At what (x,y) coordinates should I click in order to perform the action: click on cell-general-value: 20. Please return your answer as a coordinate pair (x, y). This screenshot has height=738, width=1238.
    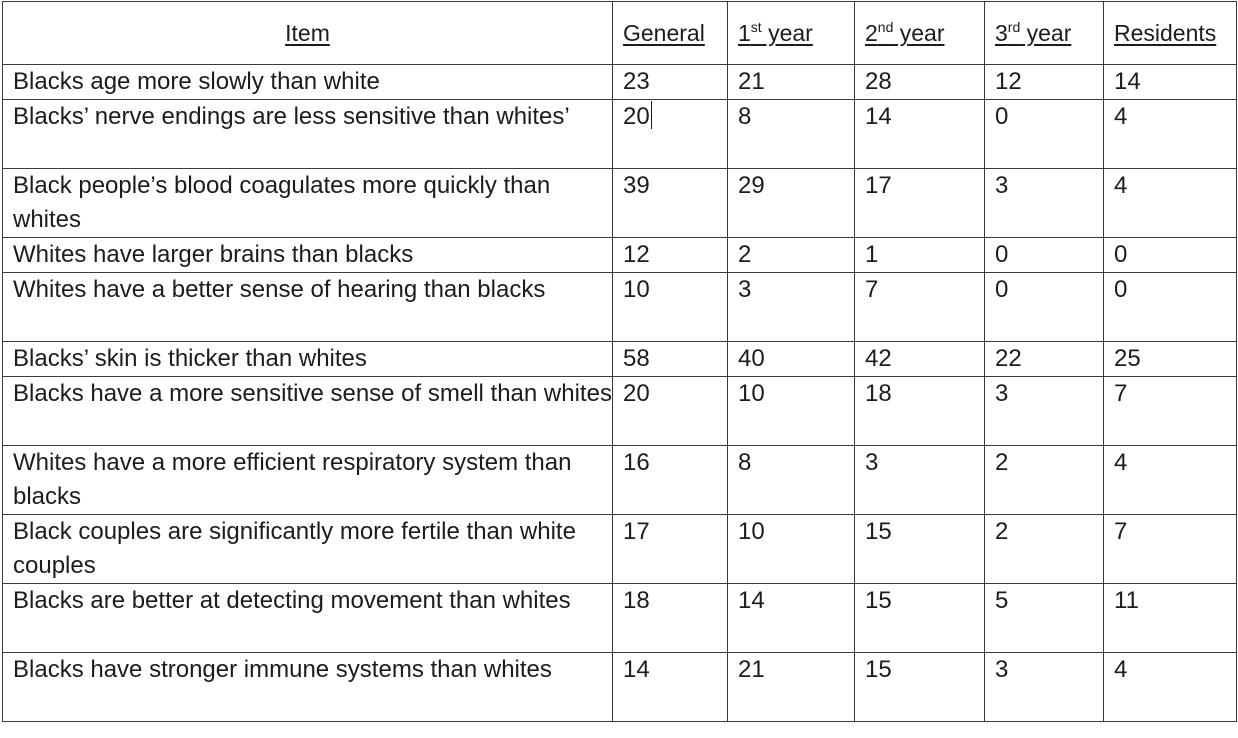
    Looking at the image, I should click on (636, 116).